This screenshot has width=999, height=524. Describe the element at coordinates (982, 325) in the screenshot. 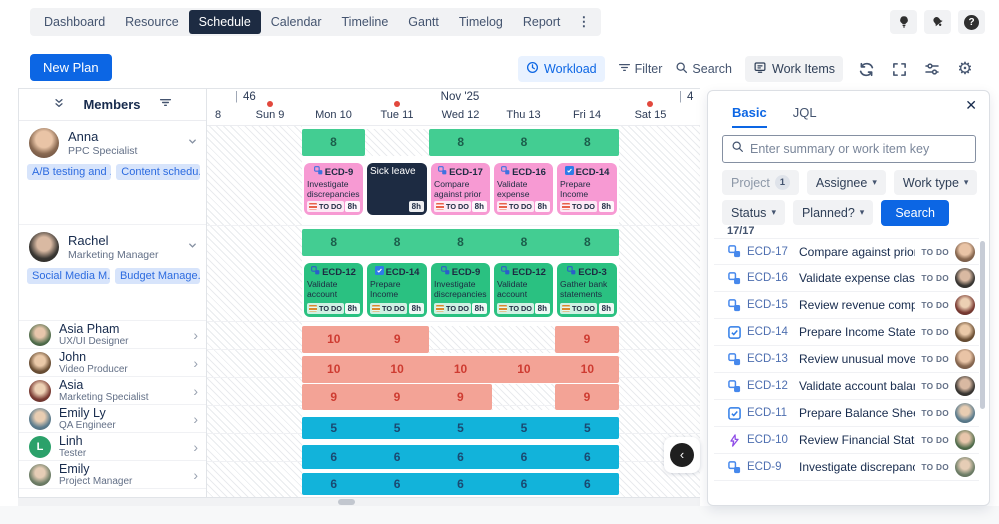

I see `vertical-scrollbar-handle` at that location.